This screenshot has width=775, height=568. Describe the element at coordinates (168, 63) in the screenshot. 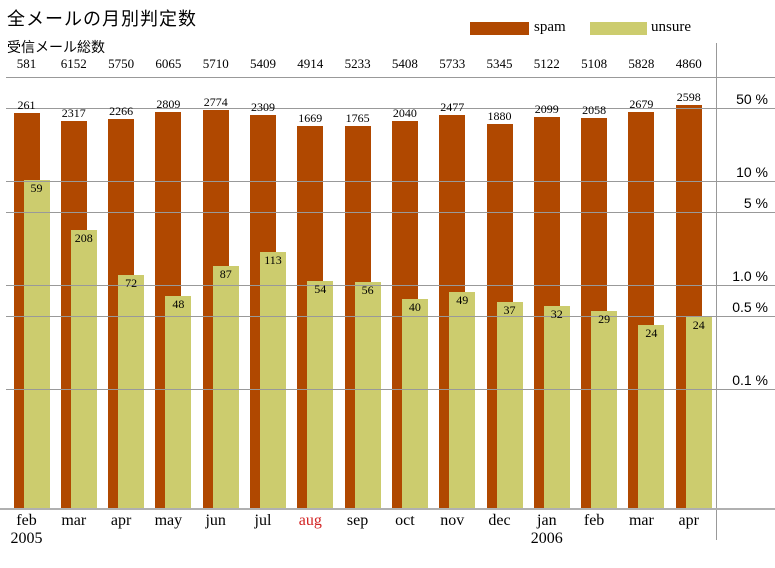

I see `total-value-label: 6065` at that location.